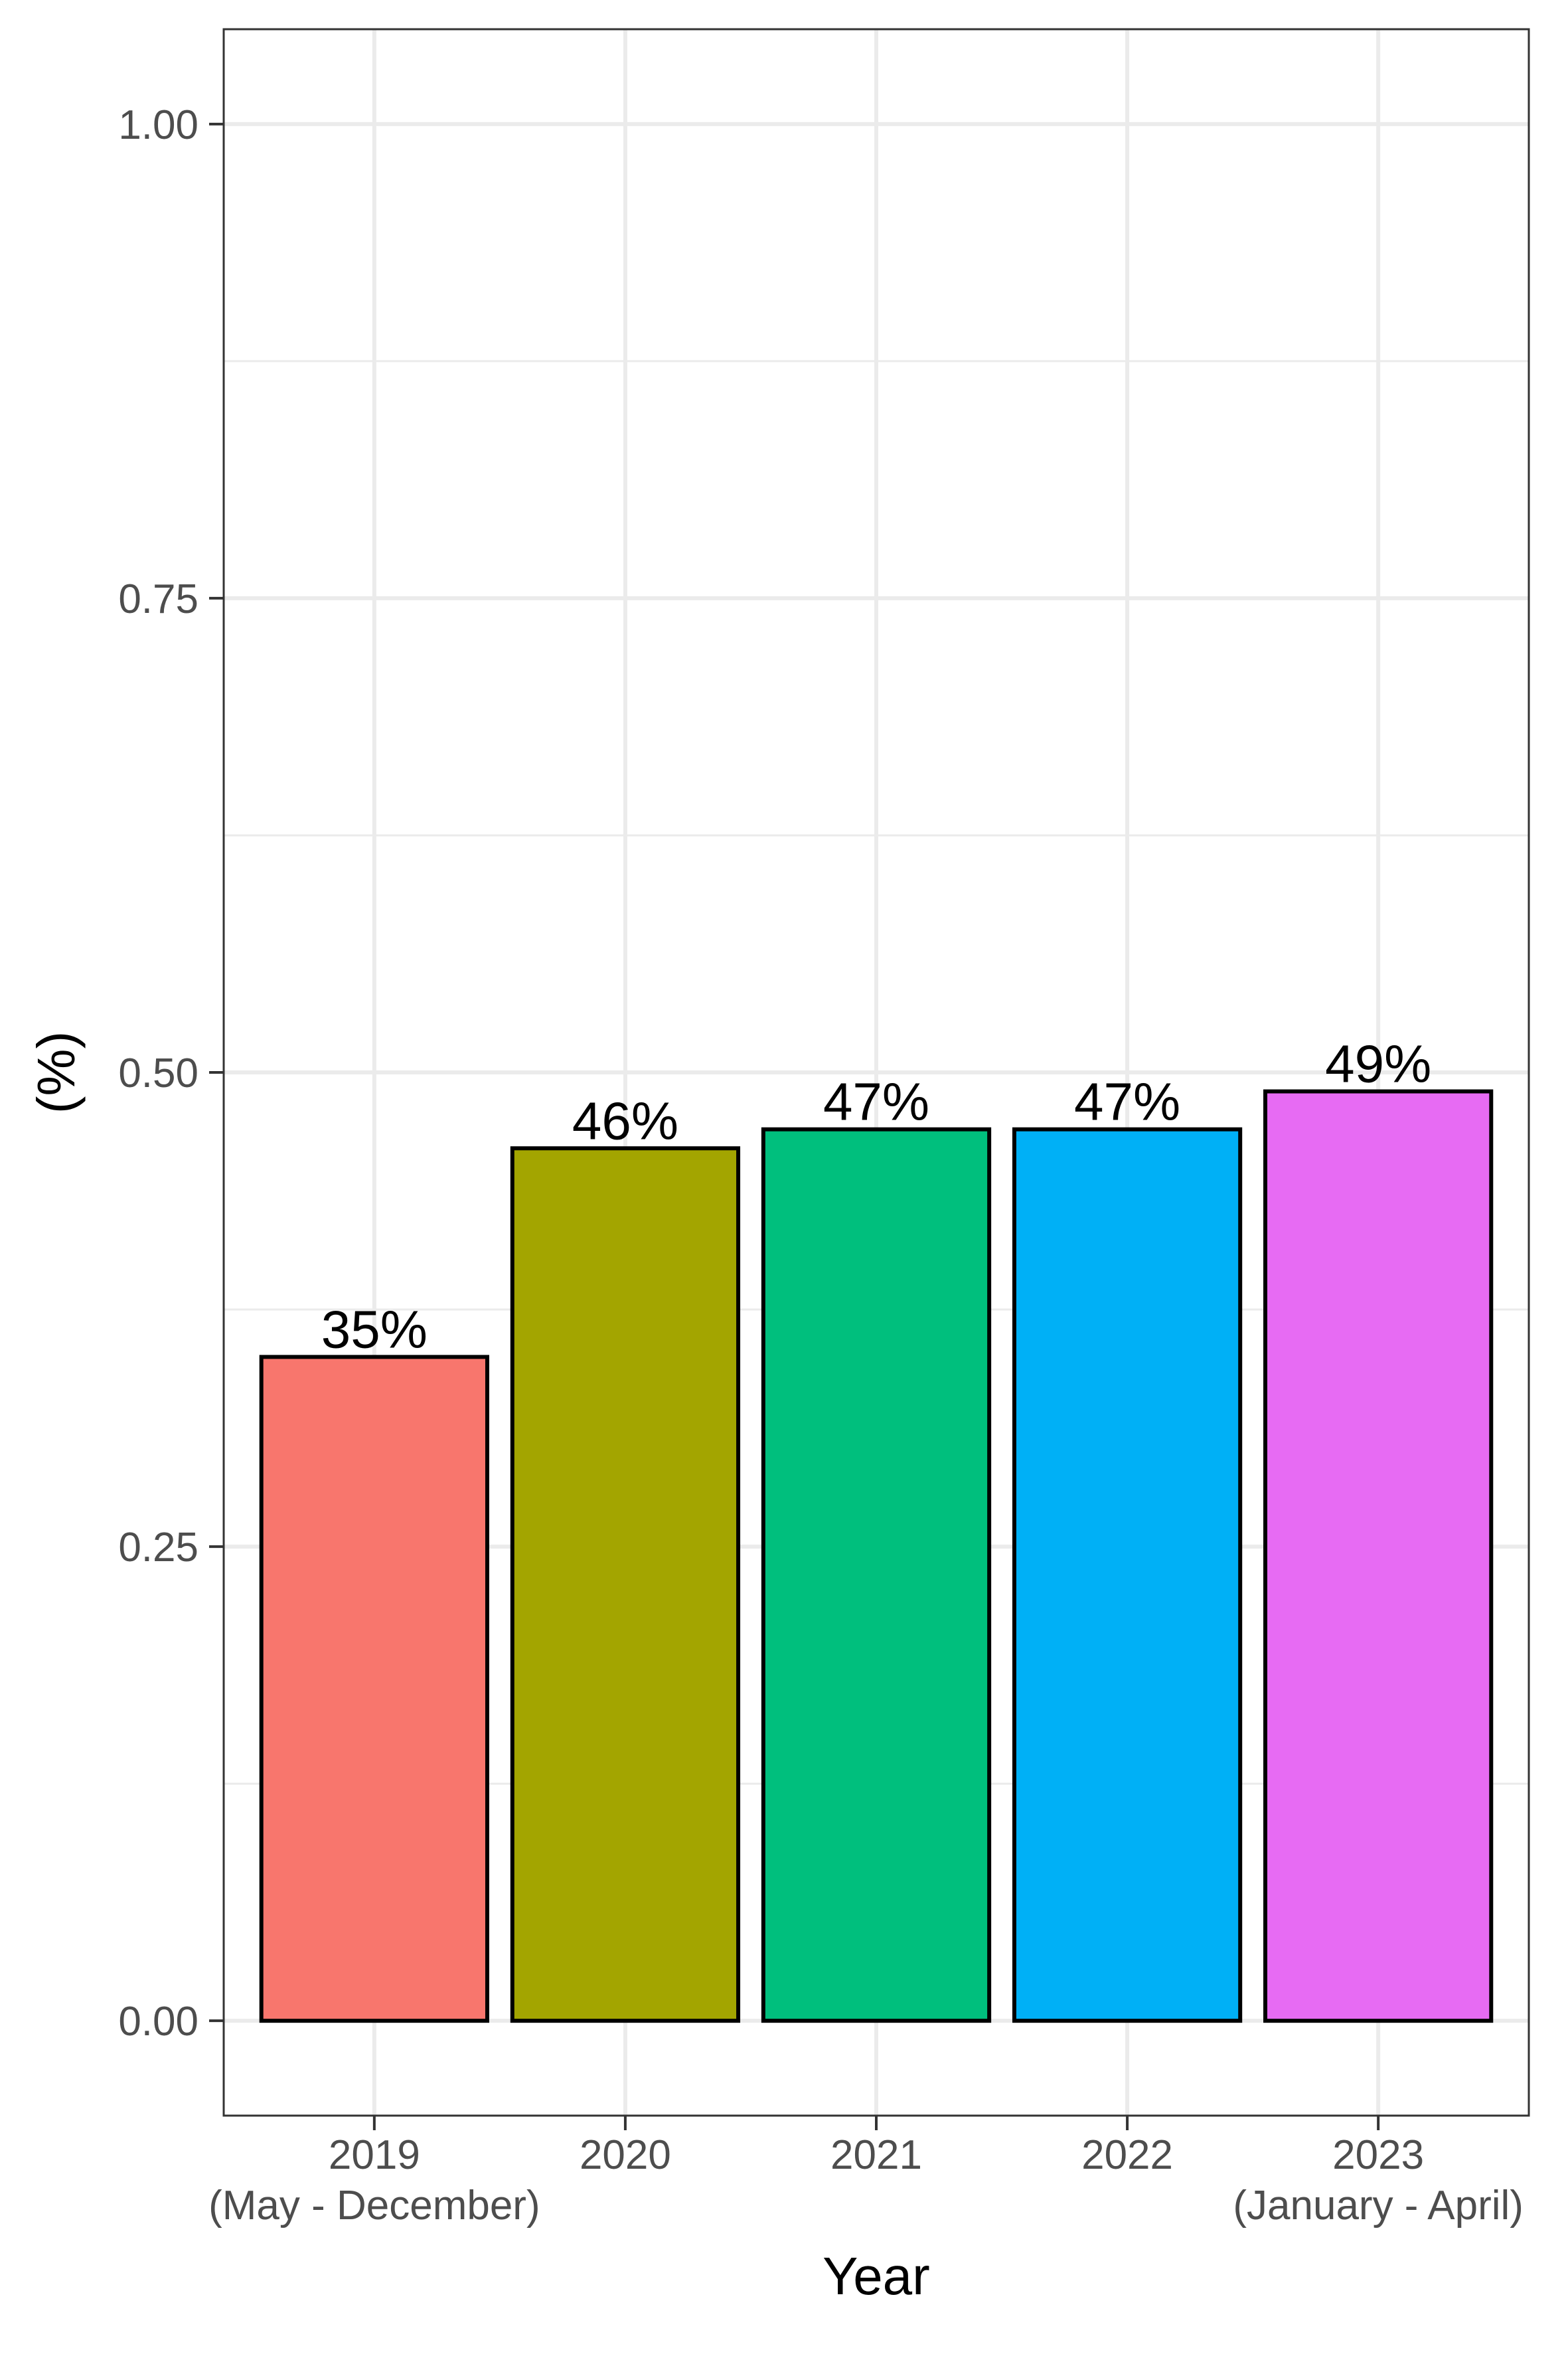 The image size is (1568, 2356). What do you see at coordinates (1378, 1064) in the screenshot?
I see `data-label-2023: 49%` at bounding box center [1378, 1064].